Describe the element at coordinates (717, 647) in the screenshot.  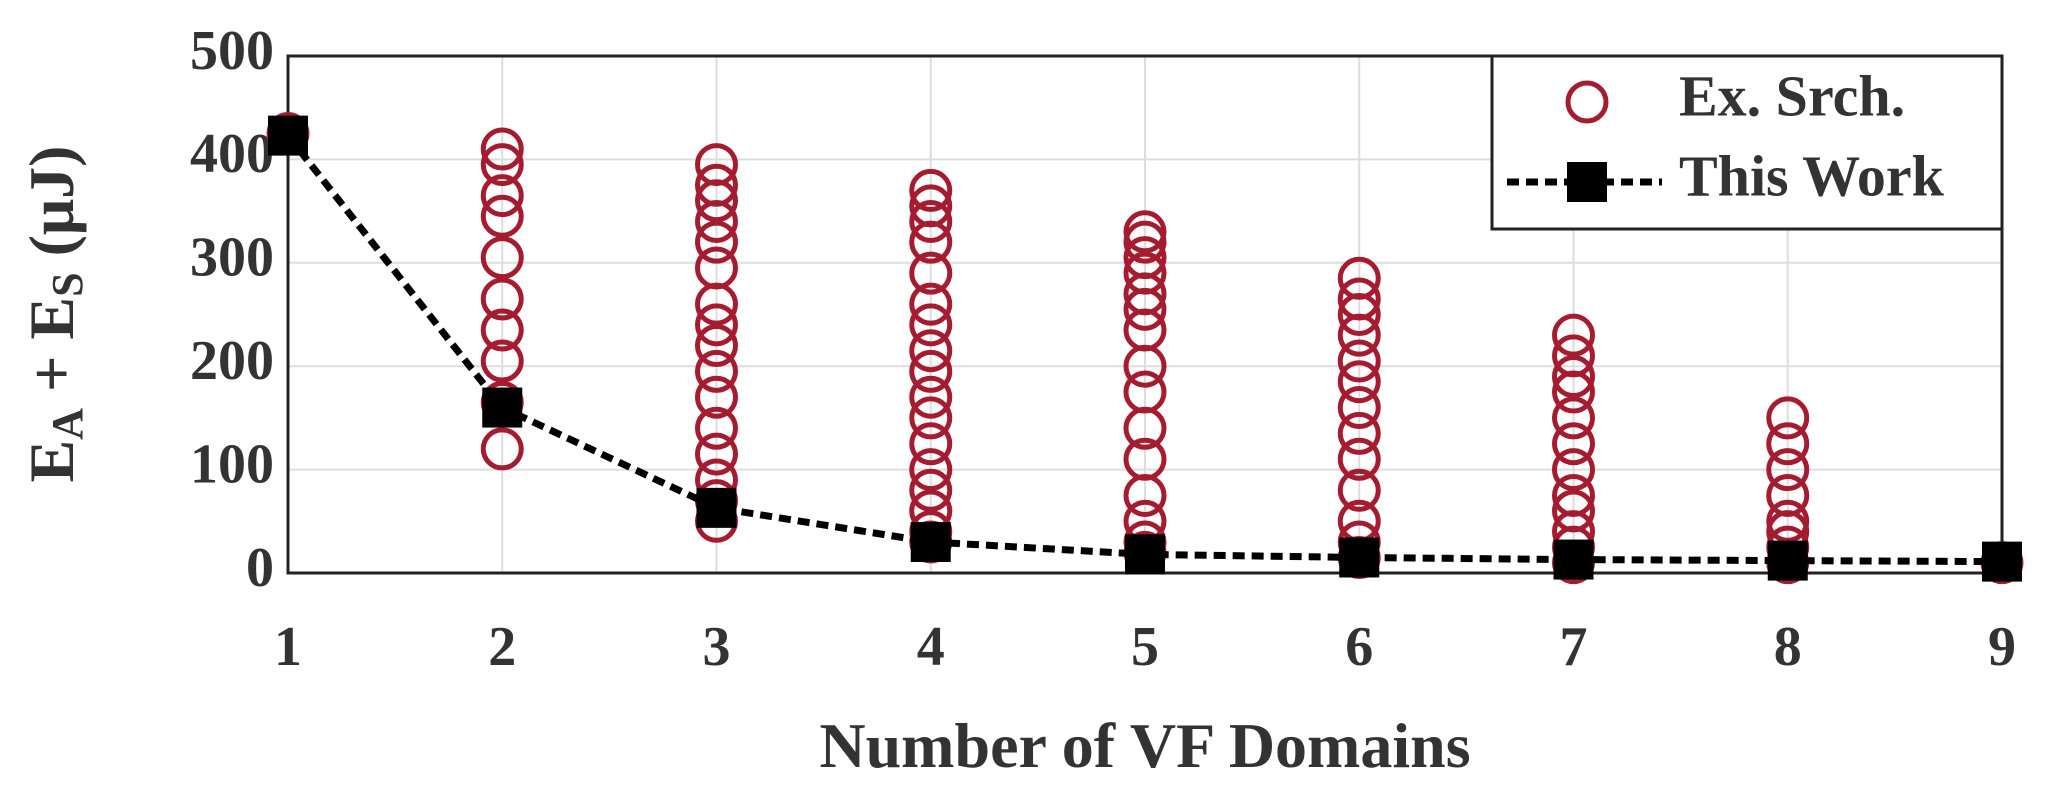
I see `x-tick-label: 3` at that location.